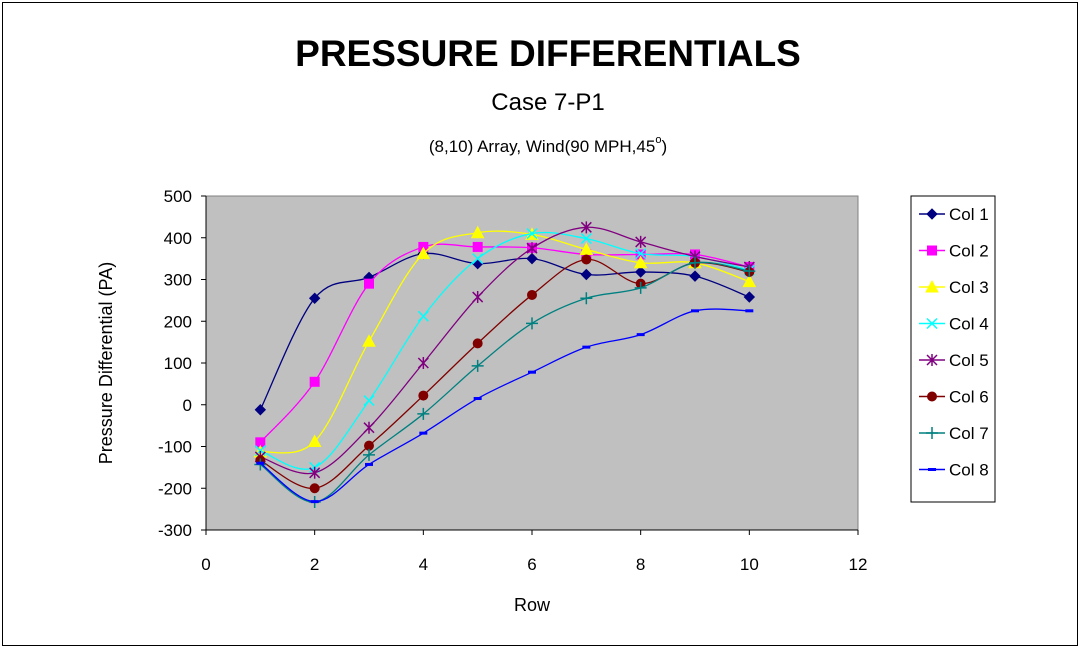  I want to click on y-tick-label: 100, so click(178, 363).